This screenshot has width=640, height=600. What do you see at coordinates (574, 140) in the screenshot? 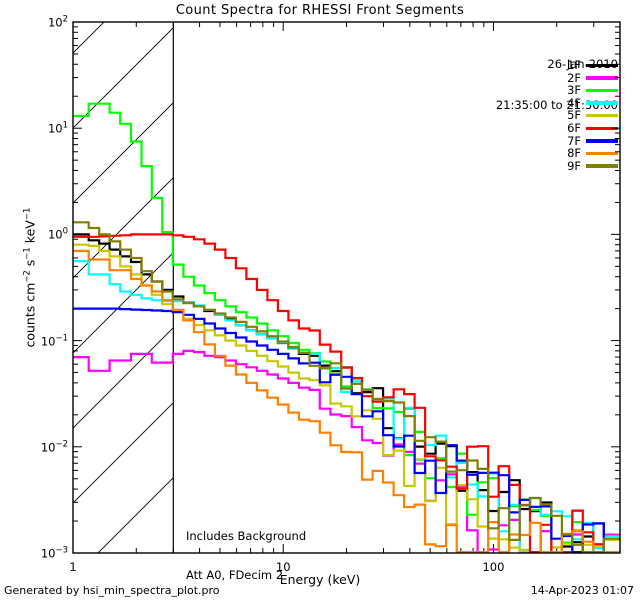
I see `legend-label: 7F` at bounding box center [574, 140].